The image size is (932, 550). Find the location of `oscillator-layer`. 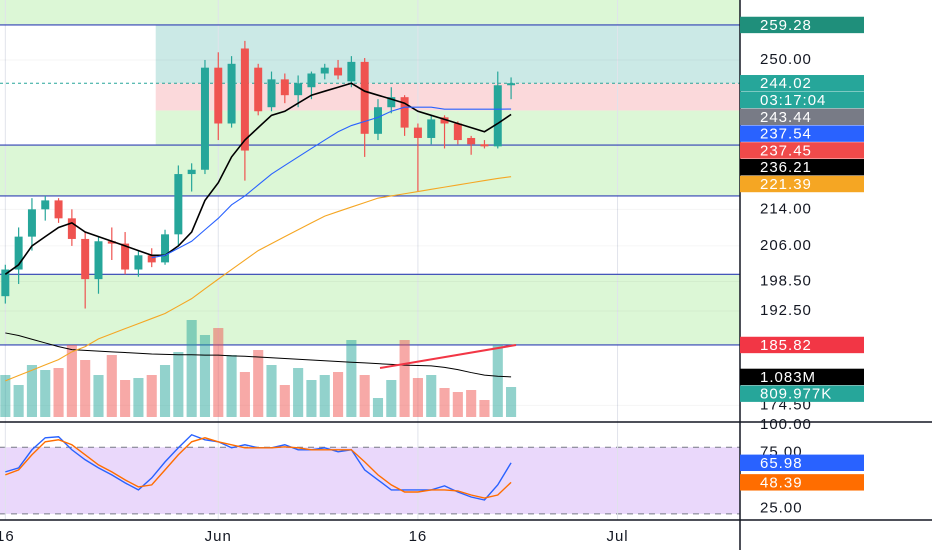

oscillator-layer is located at coordinates (258, 467).